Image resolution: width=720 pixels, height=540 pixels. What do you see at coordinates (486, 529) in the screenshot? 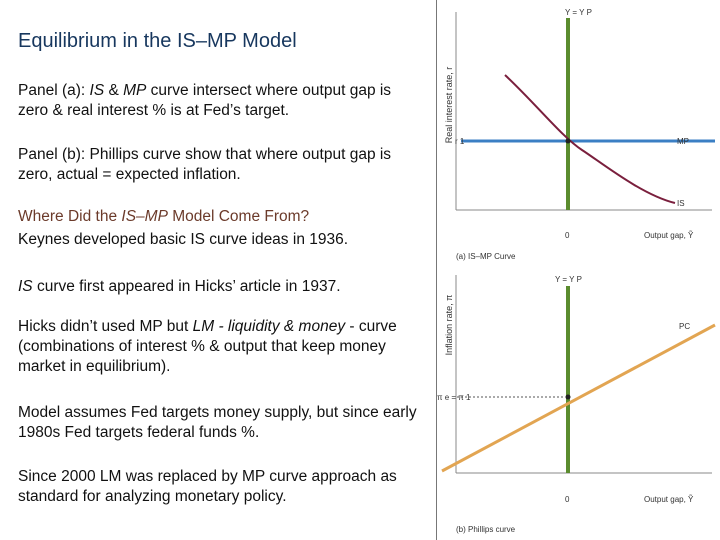
I see `panel-b-caption: (b) Phillips curve` at bounding box center [486, 529].